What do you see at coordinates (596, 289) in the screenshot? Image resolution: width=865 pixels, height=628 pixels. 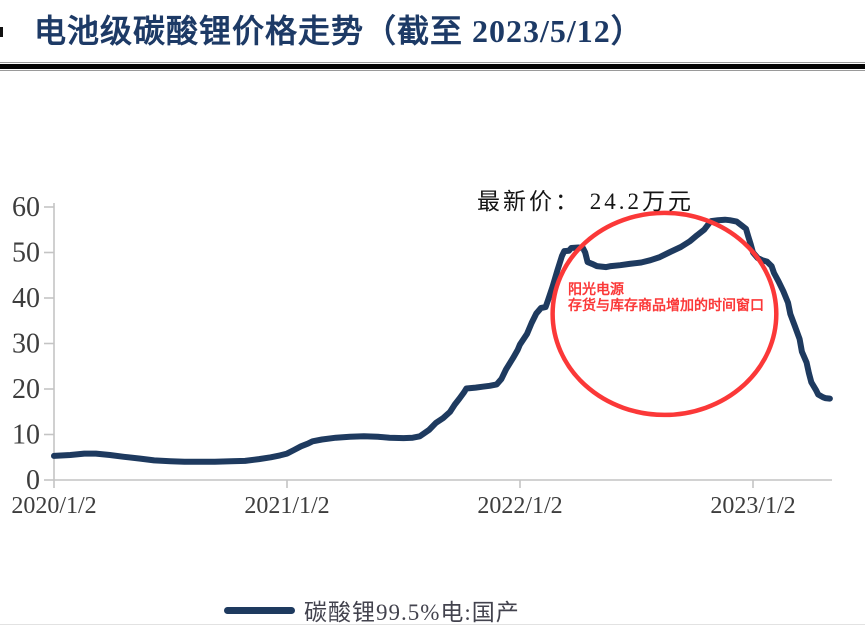 I see `callout-line1: 阳光电源` at bounding box center [596, 289].